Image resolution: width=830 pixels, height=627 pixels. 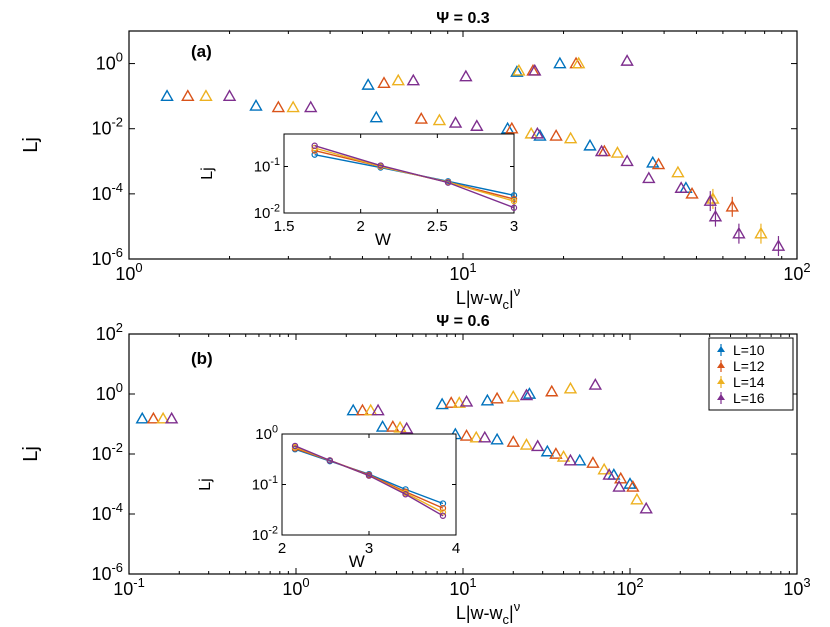 I want to click on x-tick-label: 10², so click(x=796, y=272).